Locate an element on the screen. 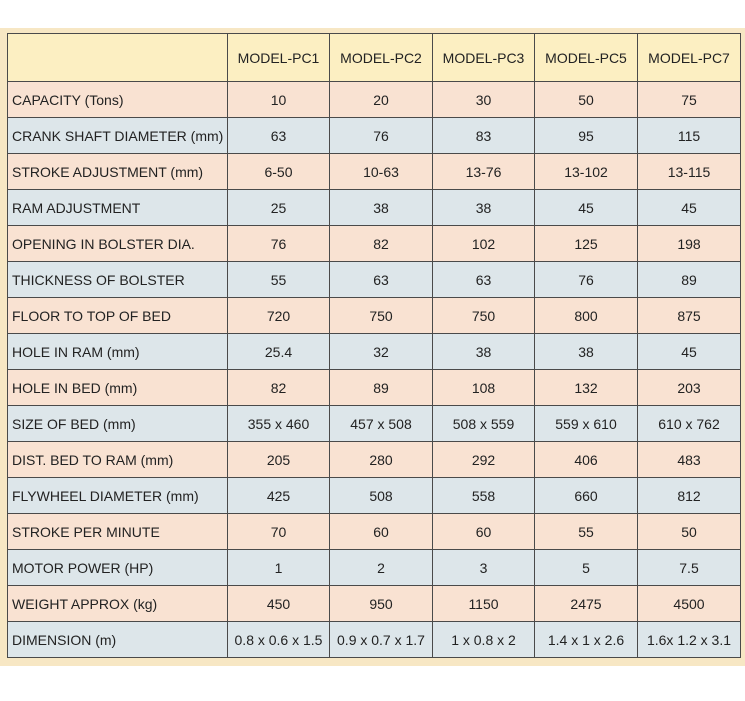 The image size is (745, 701). row-label: DIMENSION (m) is located at coordinates (117, 639).